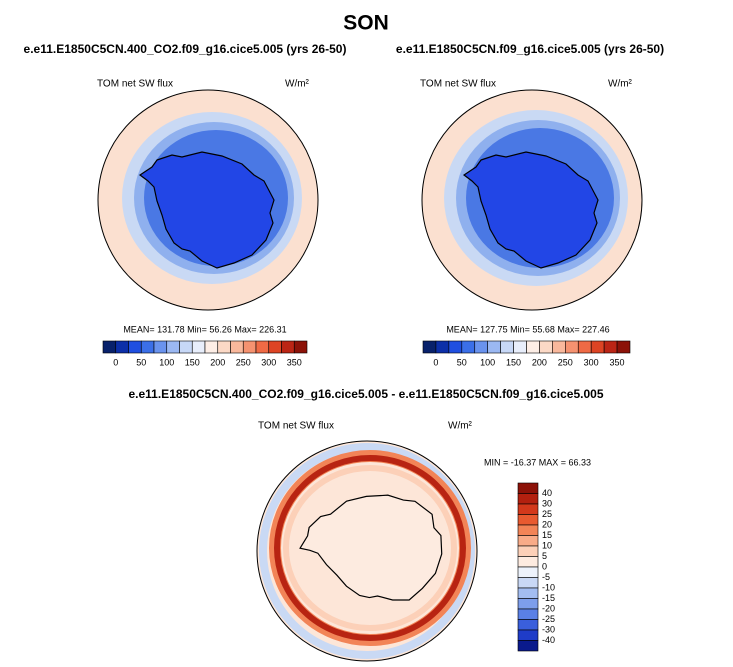  I want to click on colorbar-label: -10, so click(548, 587).